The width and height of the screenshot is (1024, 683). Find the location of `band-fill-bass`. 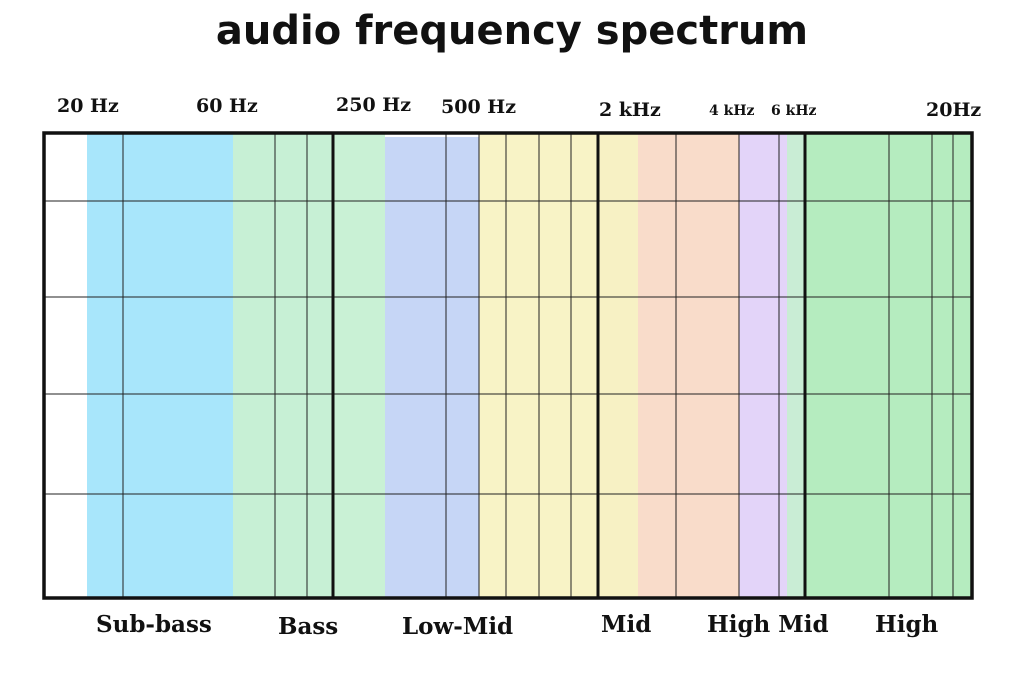

band-fill-bass is located at coordinates (283, 365).